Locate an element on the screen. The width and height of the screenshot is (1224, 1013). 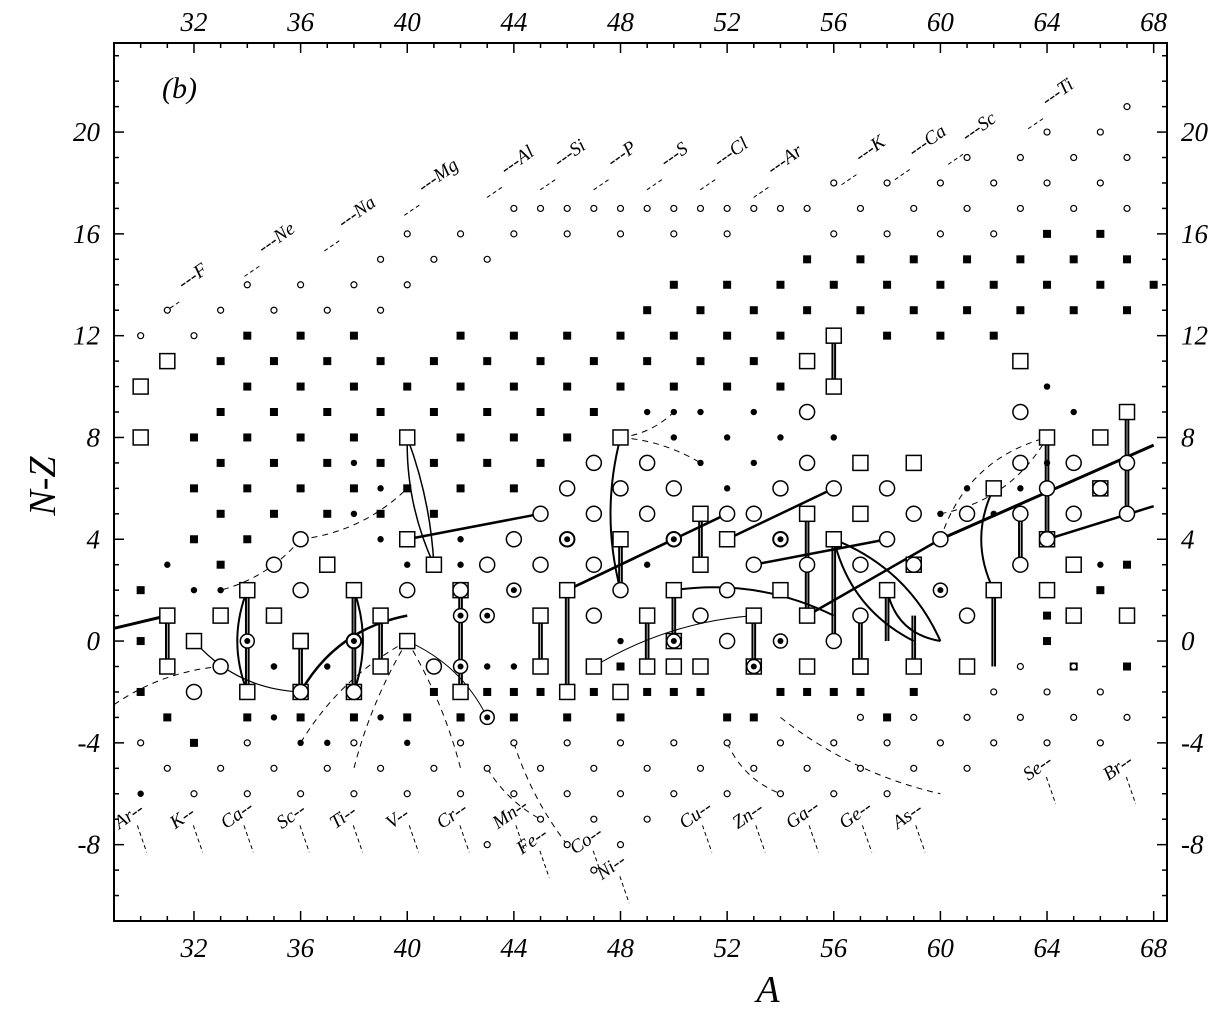
dotted-circle-center is located at coordinates (513, 590).